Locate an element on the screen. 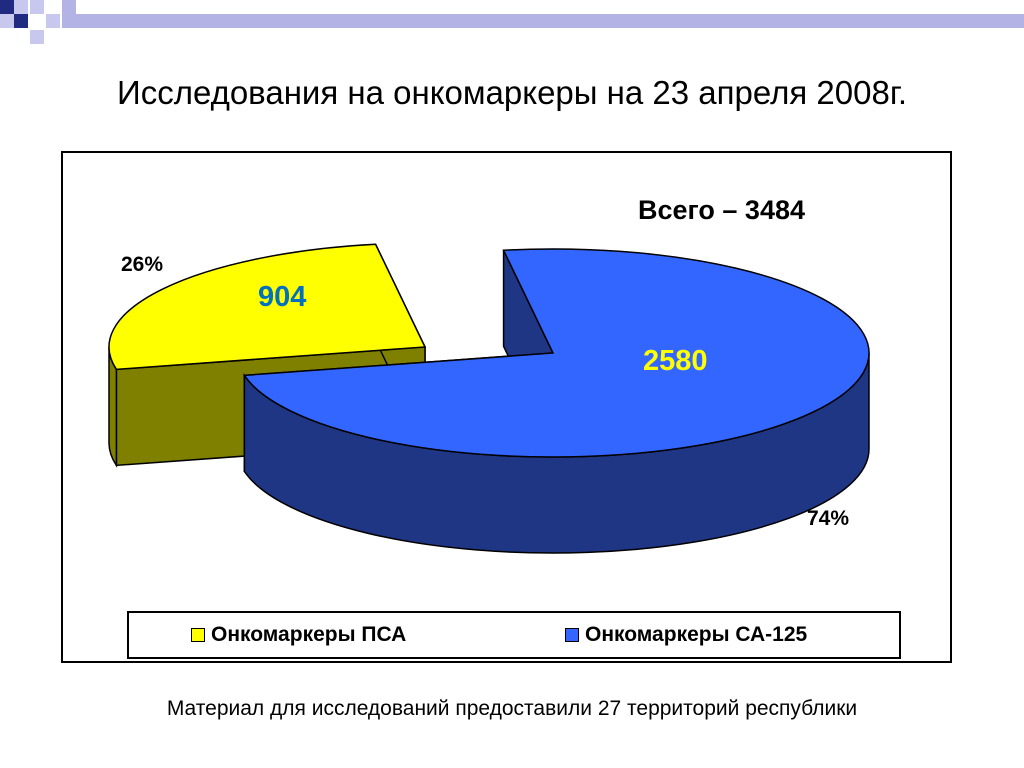 The width and height of the screenshot is (1024, 768). value-label-psa: 904 is located at coordinates (282, 297).